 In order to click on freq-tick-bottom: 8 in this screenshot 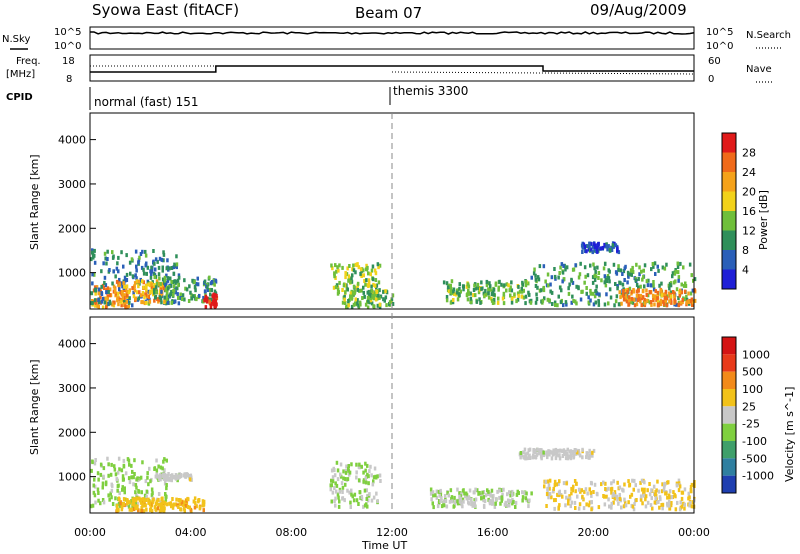, I will do `click(69, 79)`.